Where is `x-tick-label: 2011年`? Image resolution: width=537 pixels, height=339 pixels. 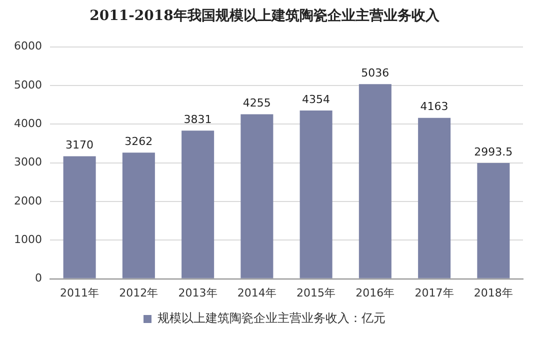 x-tick-label: 2011年 is located at coordinates (80, 293).